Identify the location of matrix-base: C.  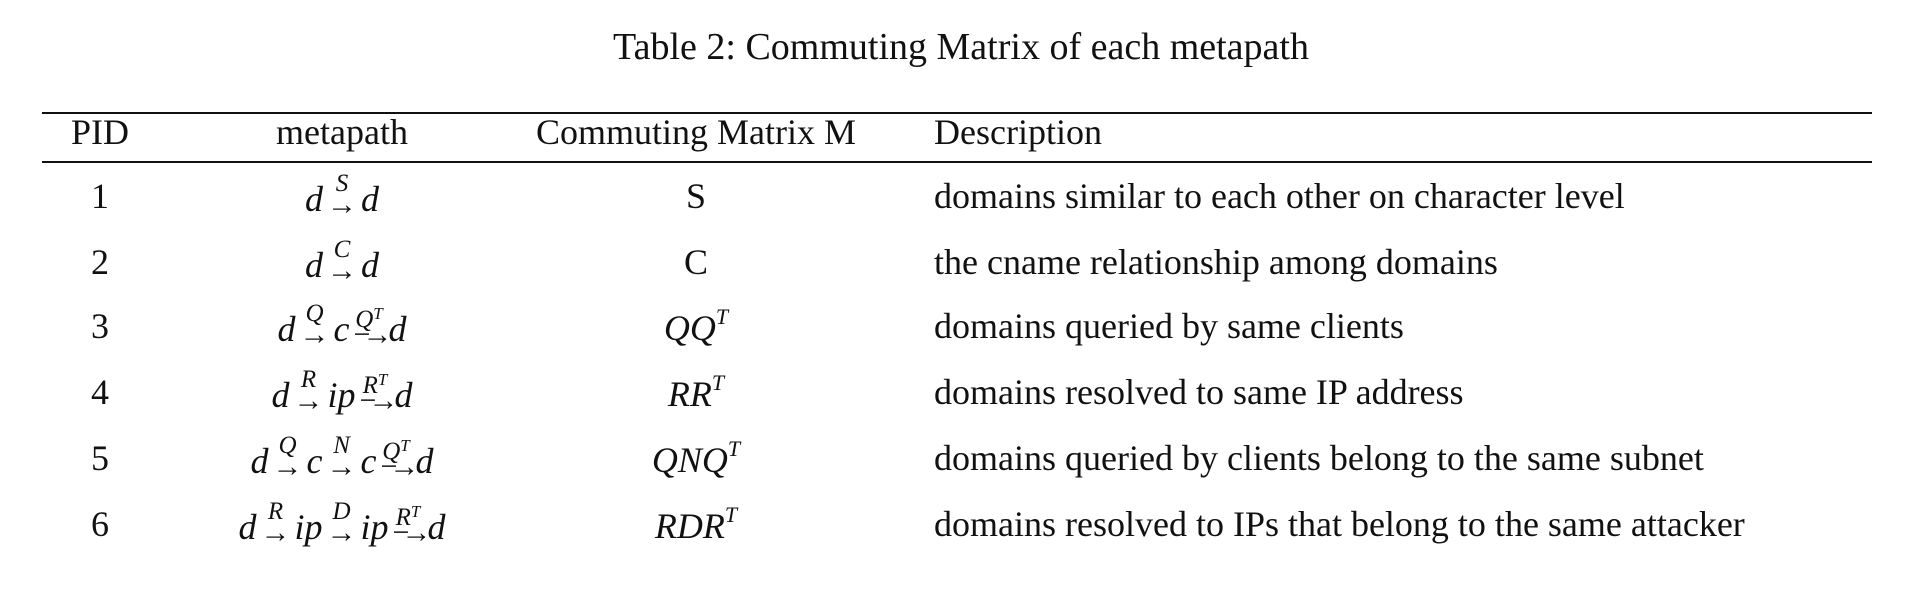
(695, 262).